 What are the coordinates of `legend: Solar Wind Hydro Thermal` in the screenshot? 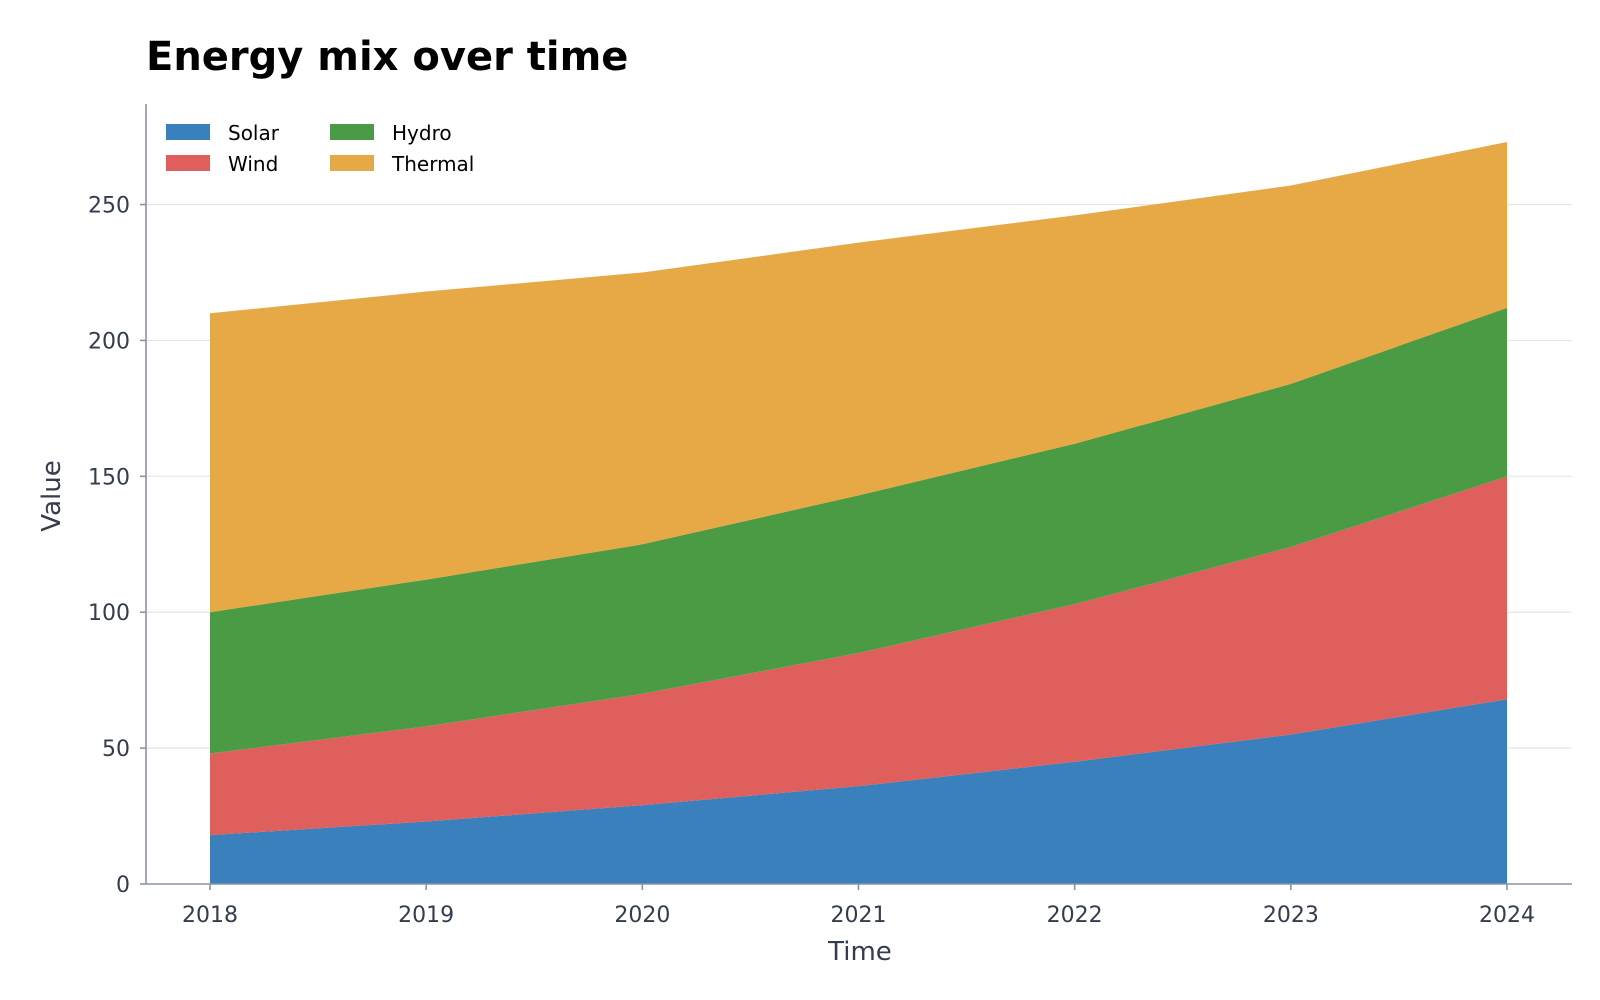 It's located at (320, 148).